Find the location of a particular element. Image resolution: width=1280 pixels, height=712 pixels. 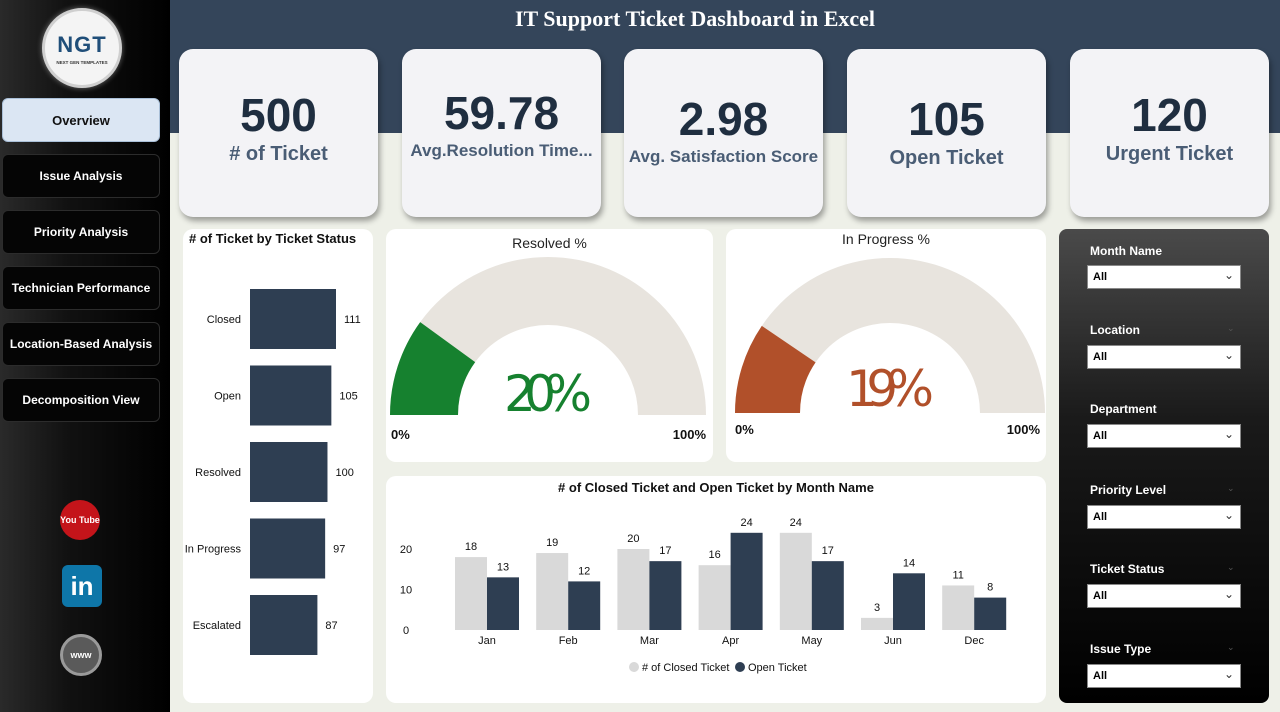

inprogress-gauge-value: 19% is located at coordinates (890, 389).